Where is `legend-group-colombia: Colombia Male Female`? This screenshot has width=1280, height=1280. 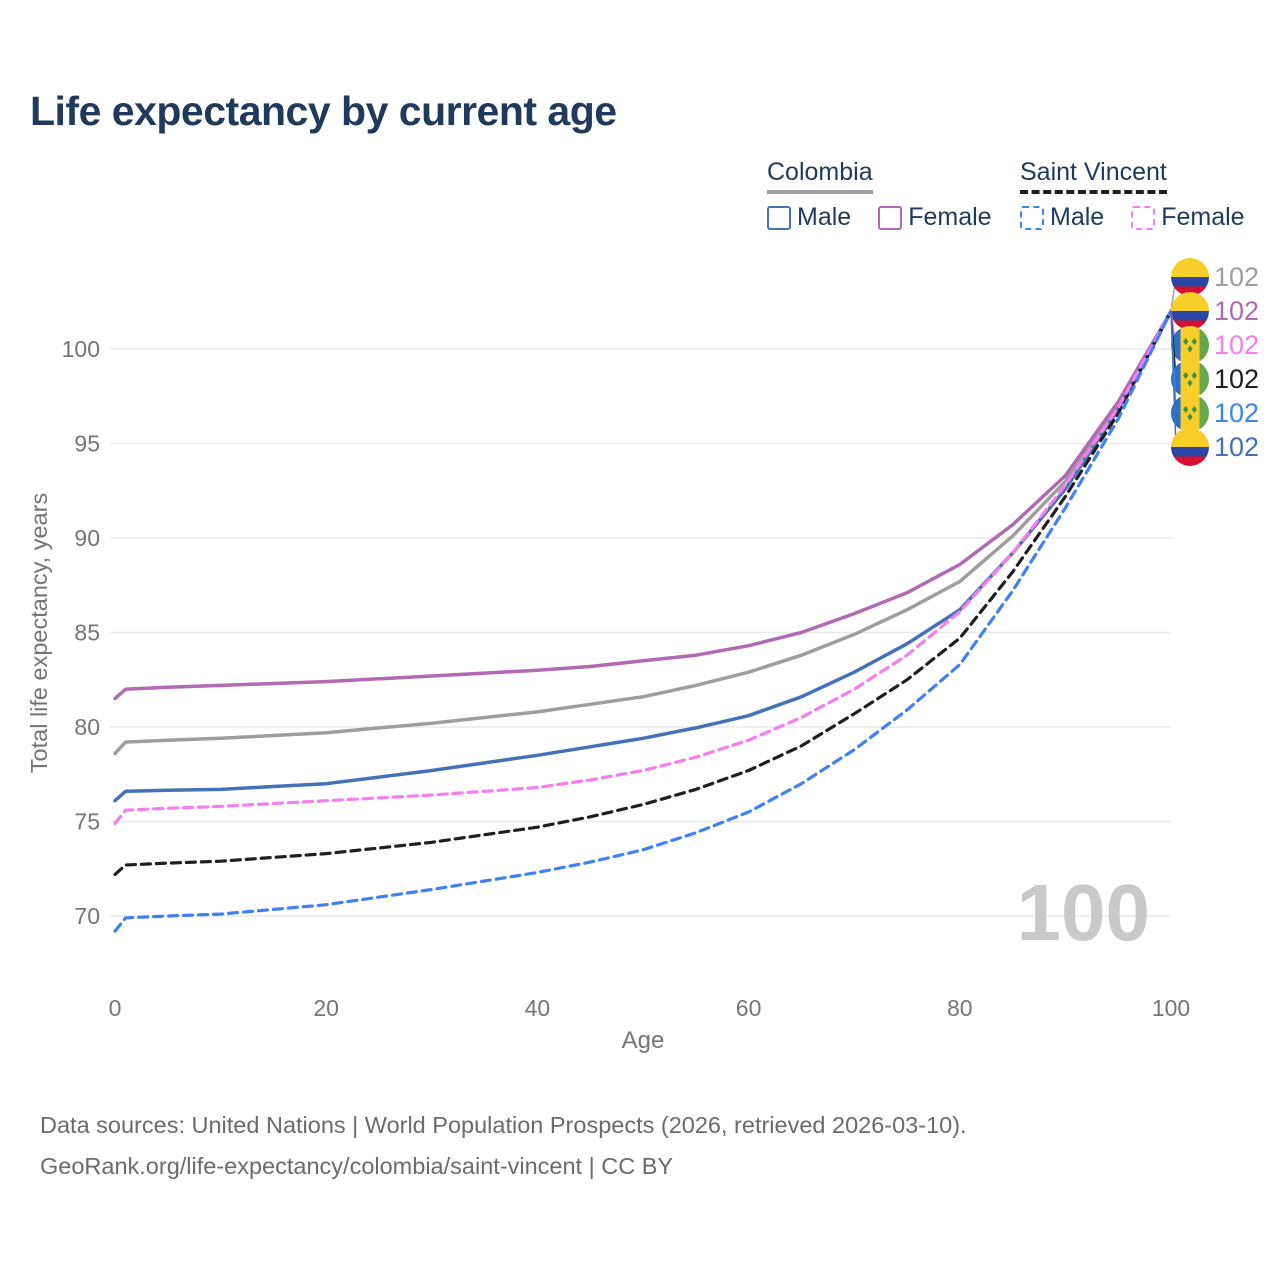
legend-group-colombia: Colombia Male Female is located at coordinates (879, 195).